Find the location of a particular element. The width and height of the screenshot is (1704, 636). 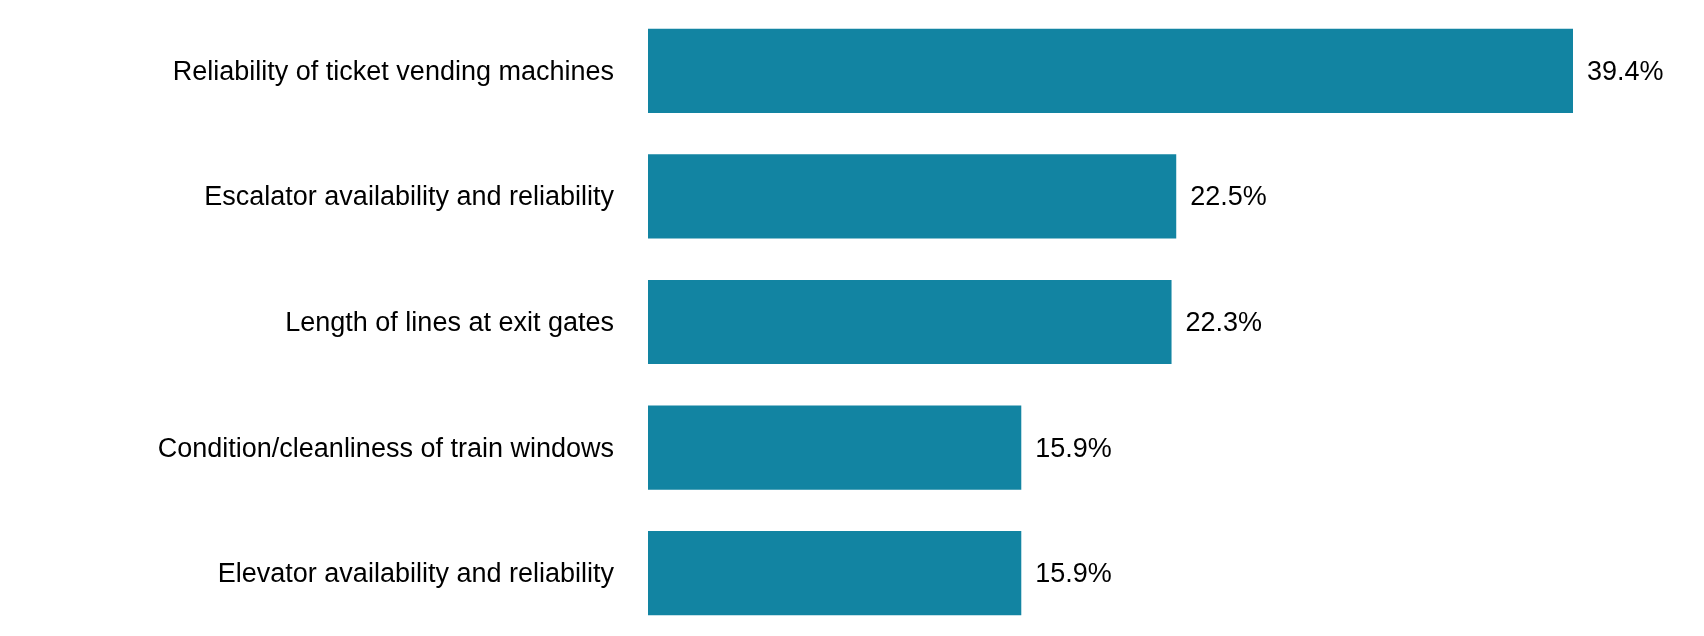

y-tick-label: Length of lines at exit gates is located at coordinates (449, 322).